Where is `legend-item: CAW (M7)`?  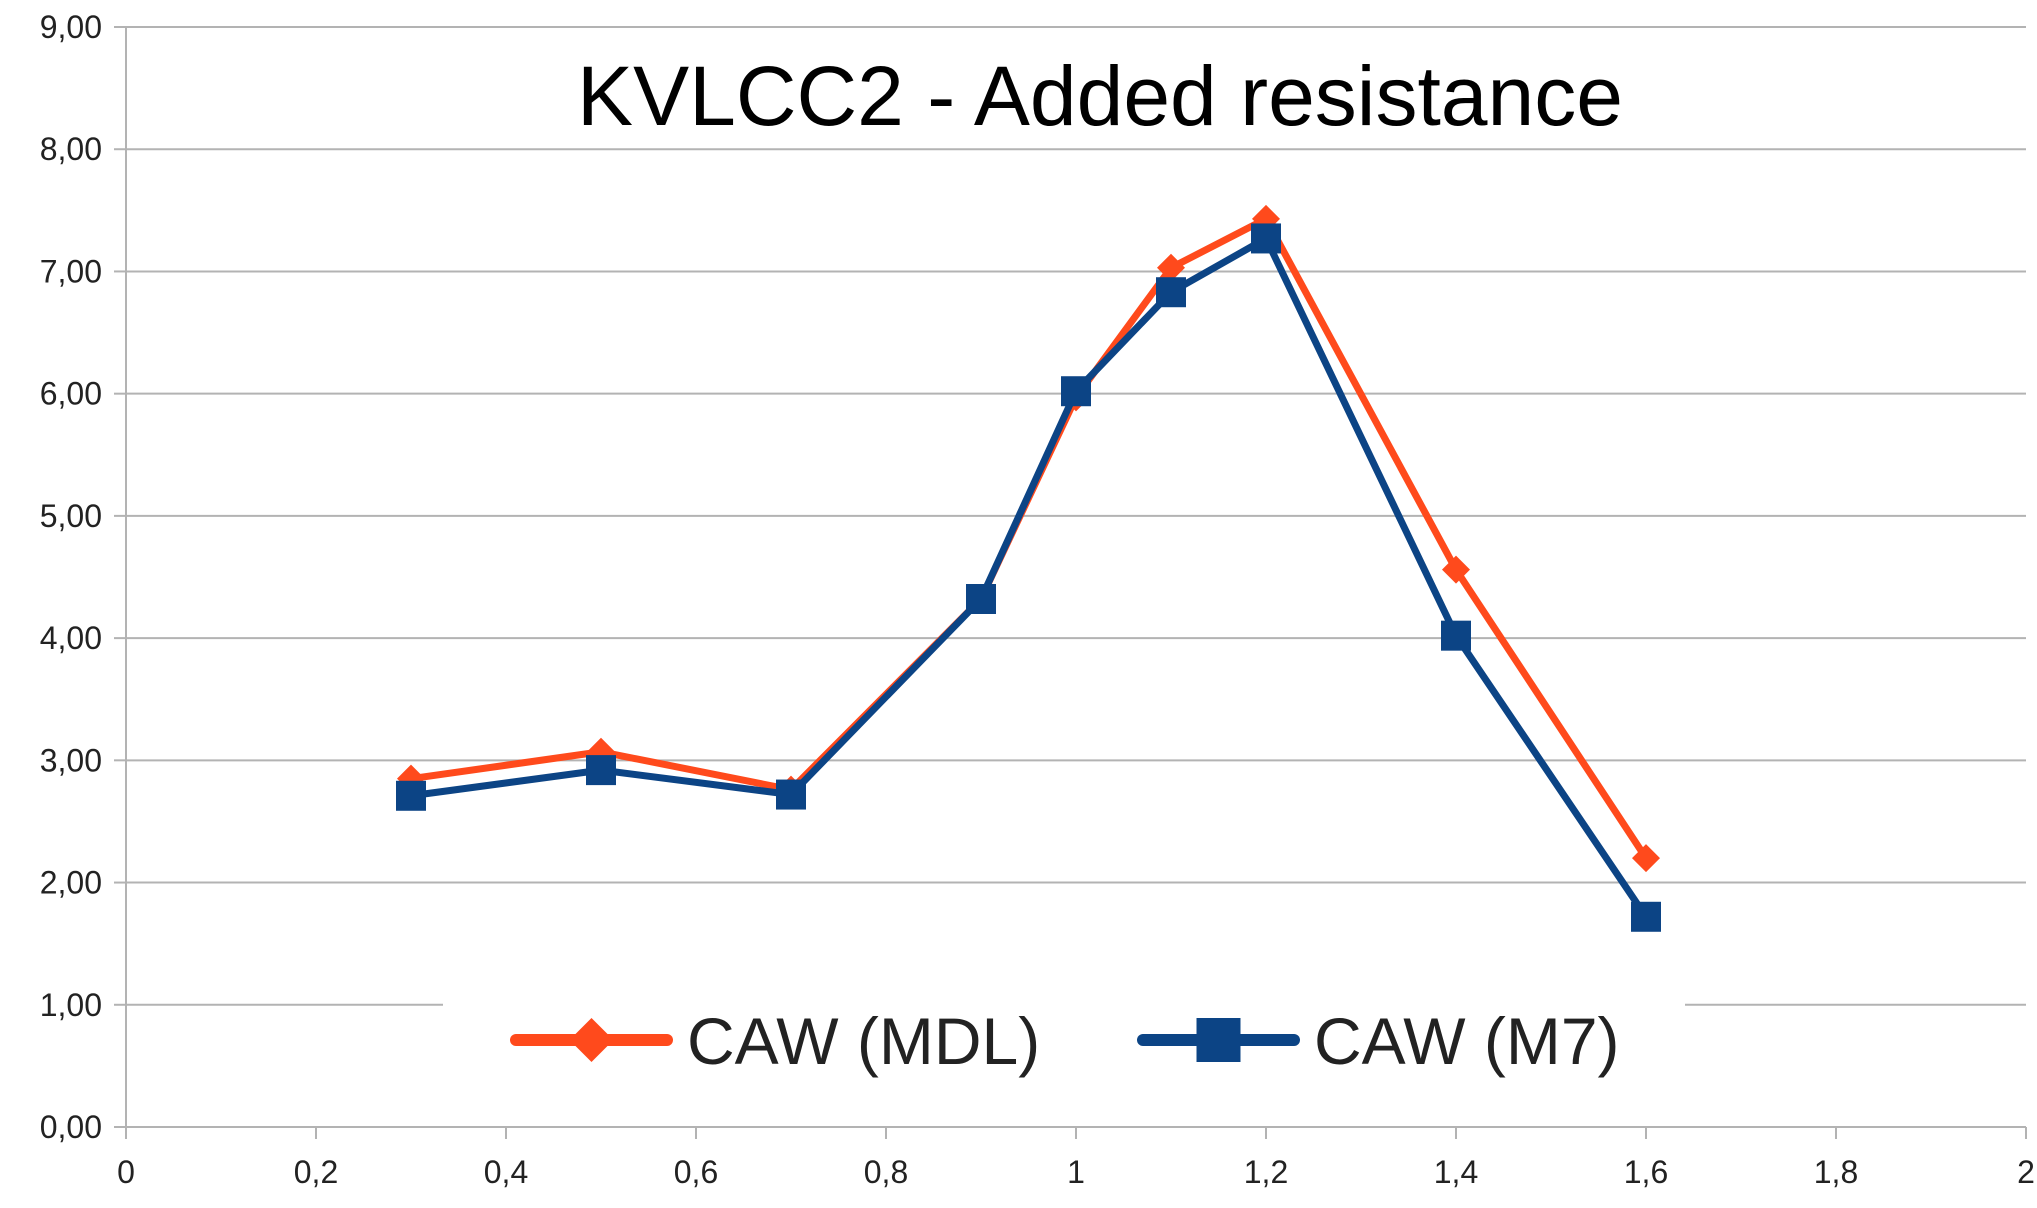 legend-item: CAW (M7) is located at coordinates (1378, 1041).